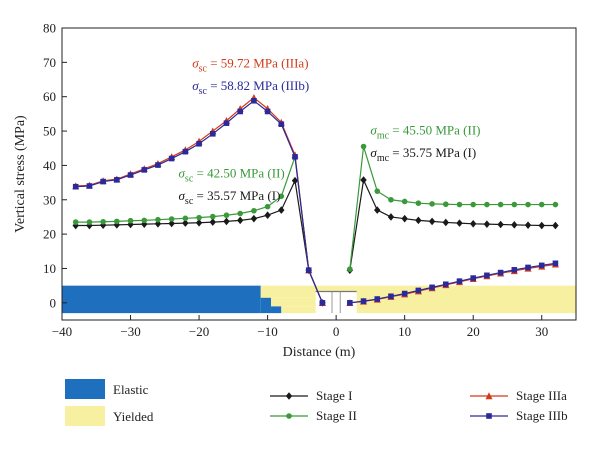 The image size is (600, 451). Describe the element at coordinates (49, 131) in the screenshot. I see `y-tick-label: 50` at that location.